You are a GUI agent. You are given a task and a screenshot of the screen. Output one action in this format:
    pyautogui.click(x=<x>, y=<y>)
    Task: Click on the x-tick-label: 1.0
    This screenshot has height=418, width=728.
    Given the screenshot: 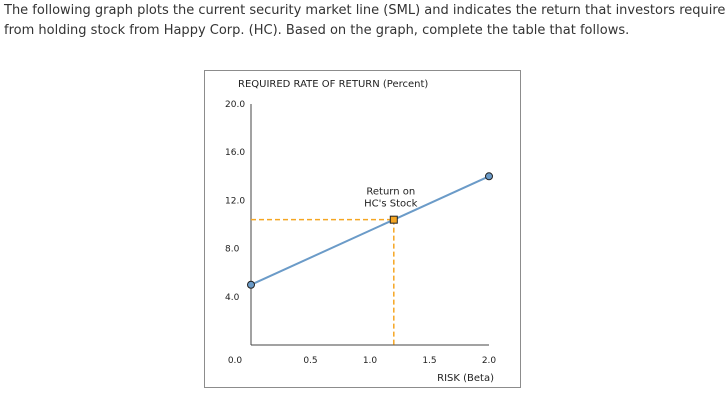 What is the action you would take?
    pyautogui.click(x=370, y=361)
    